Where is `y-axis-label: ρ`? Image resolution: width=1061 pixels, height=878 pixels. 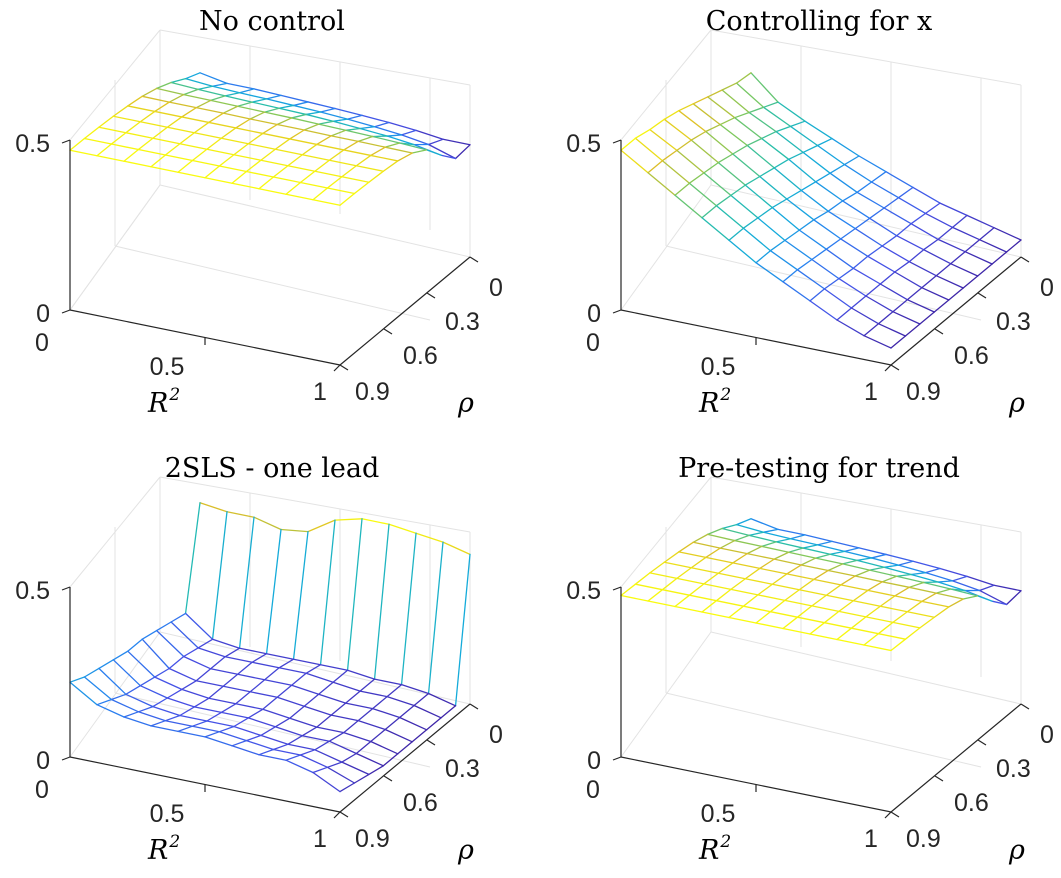
y-axis-label: ρ is located at coordinates (465, 850).